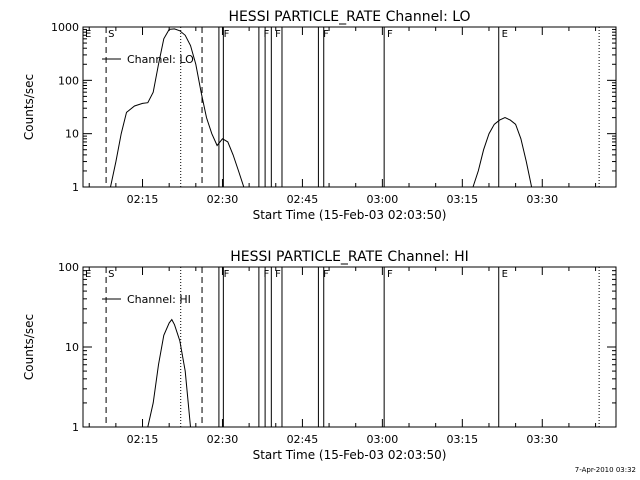 This screenshot has width=640, height=480. Describe the element at coordinates (605, 470) in the screenshot. I see `footer-timestamp: 7-Apr-2010 03:32` at that location.